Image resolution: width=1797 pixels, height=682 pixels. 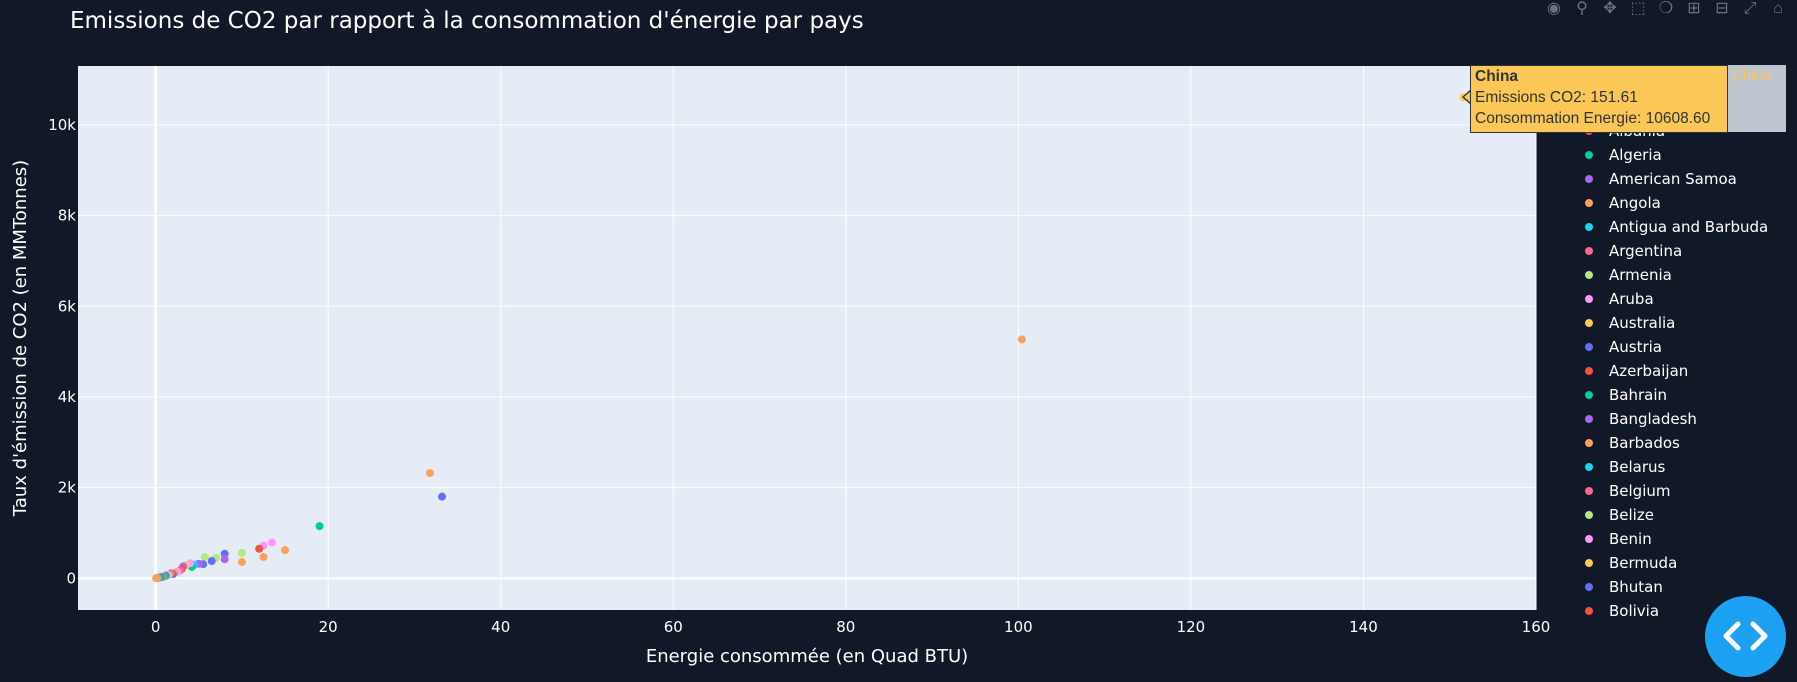 I want to click on legend-label: Algeria, so click(x=1635, y=155).